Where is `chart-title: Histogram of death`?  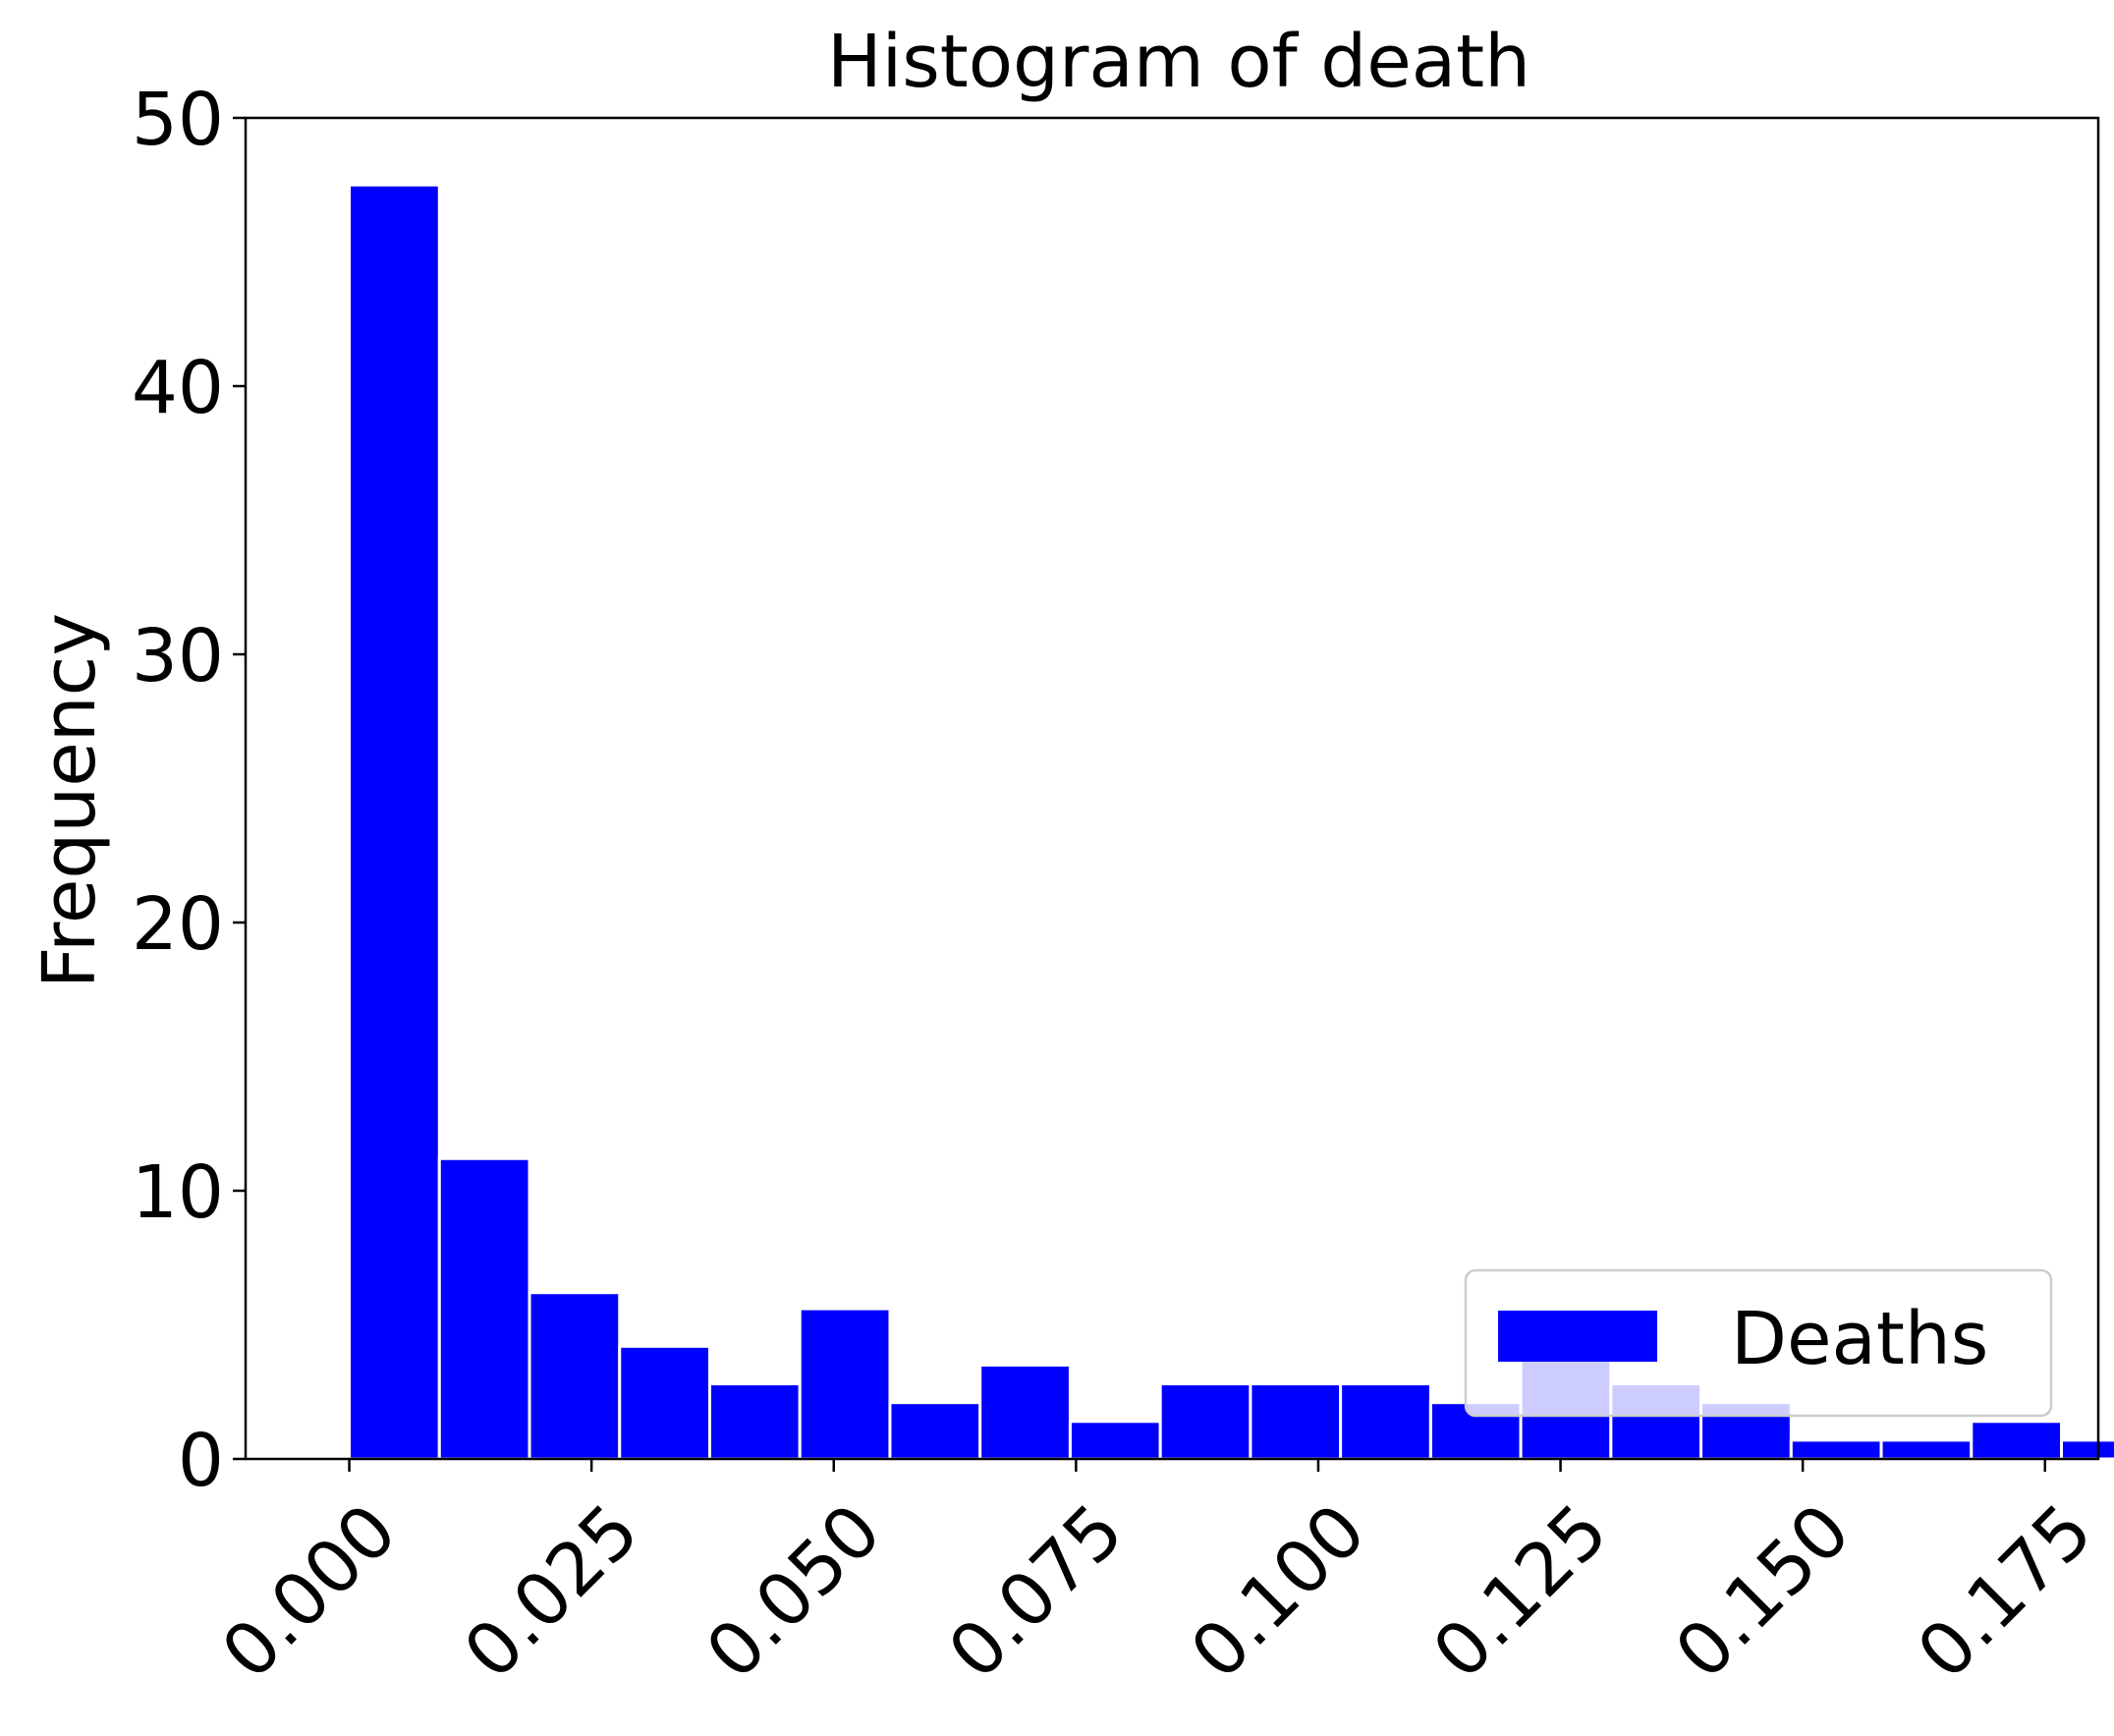
chart-title: Histogram of death is located at coordinates (1178, 62).